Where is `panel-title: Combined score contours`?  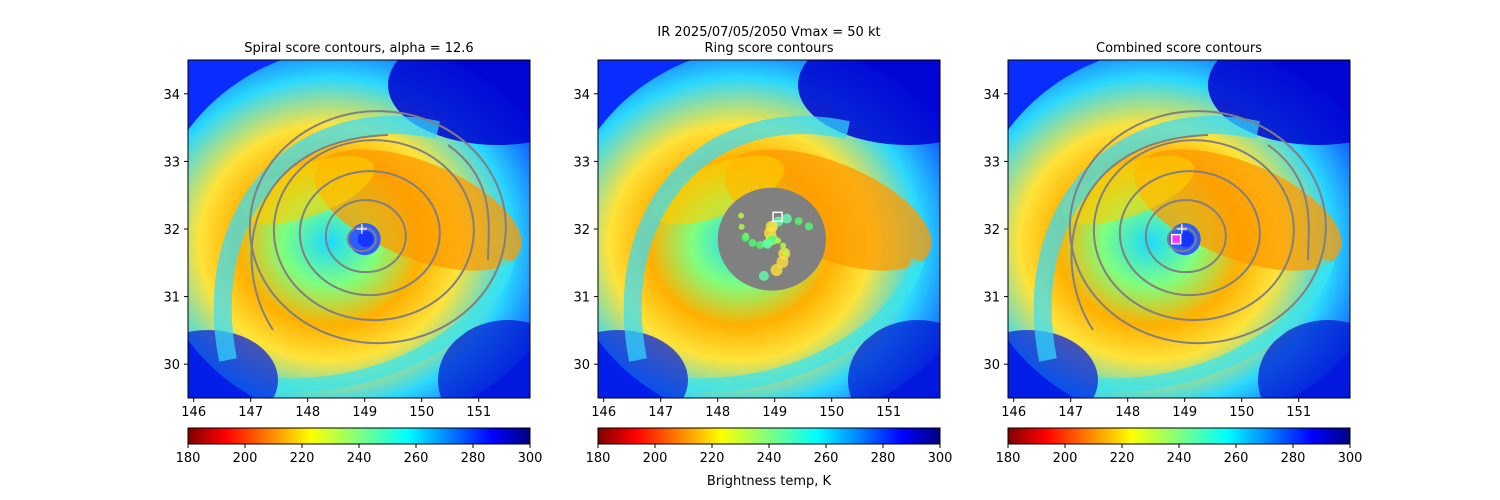
panel-title: Combined score contours is located at coordinates (1179, 48).